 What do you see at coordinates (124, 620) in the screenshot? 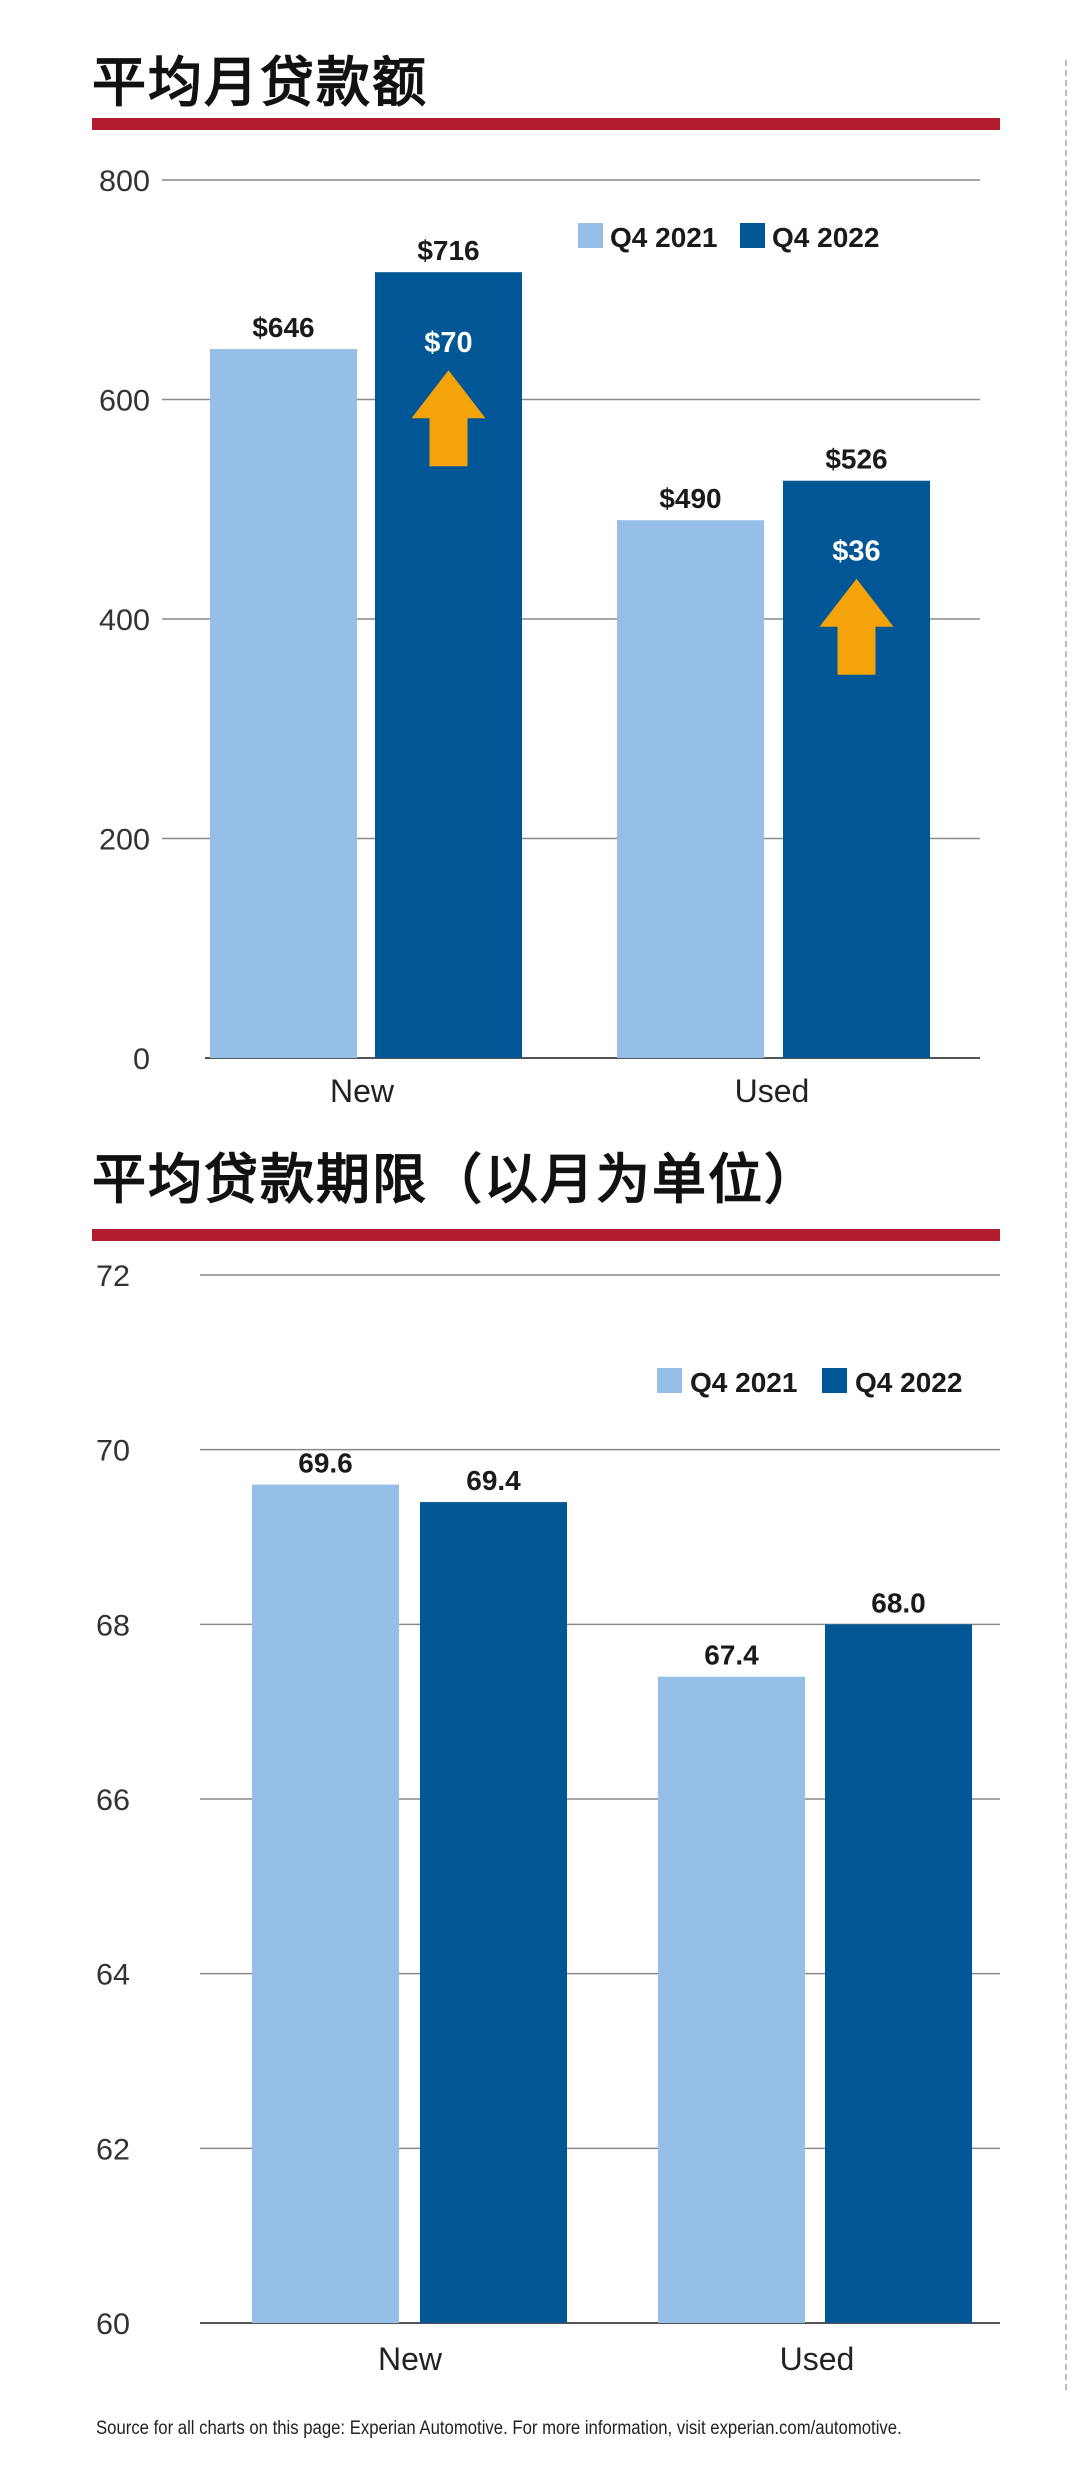
I see `y-tick-label: 400` at bounding box center [124, 620].